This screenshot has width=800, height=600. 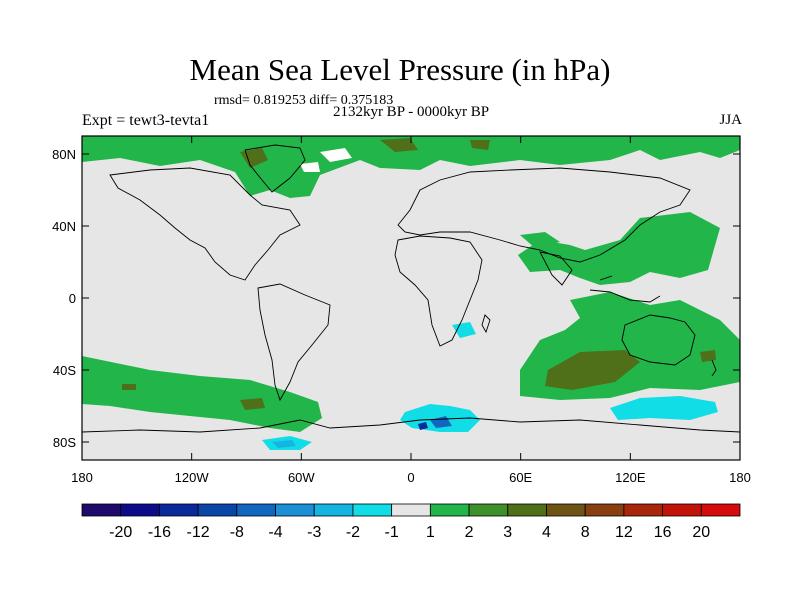 I want to click on colorbar-label: 16, so click(x=663, y=532).